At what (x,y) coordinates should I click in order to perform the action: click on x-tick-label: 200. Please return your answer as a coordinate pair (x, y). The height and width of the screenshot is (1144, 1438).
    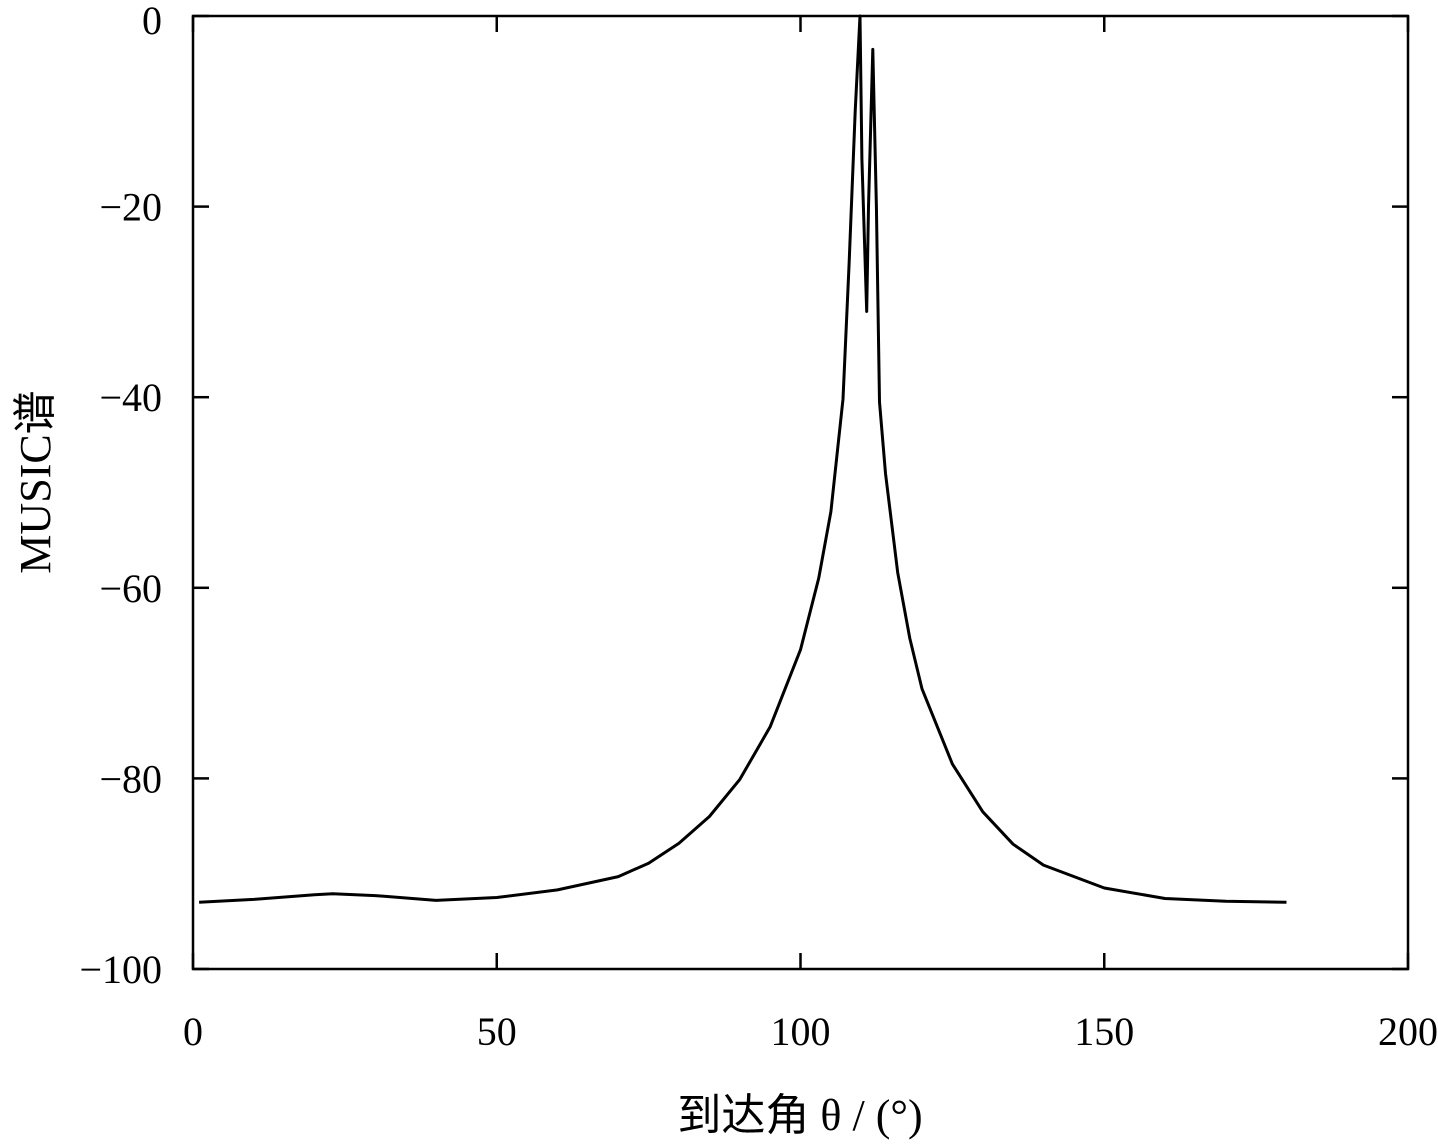
    Looking at the image, I should click on (1408, 1031).